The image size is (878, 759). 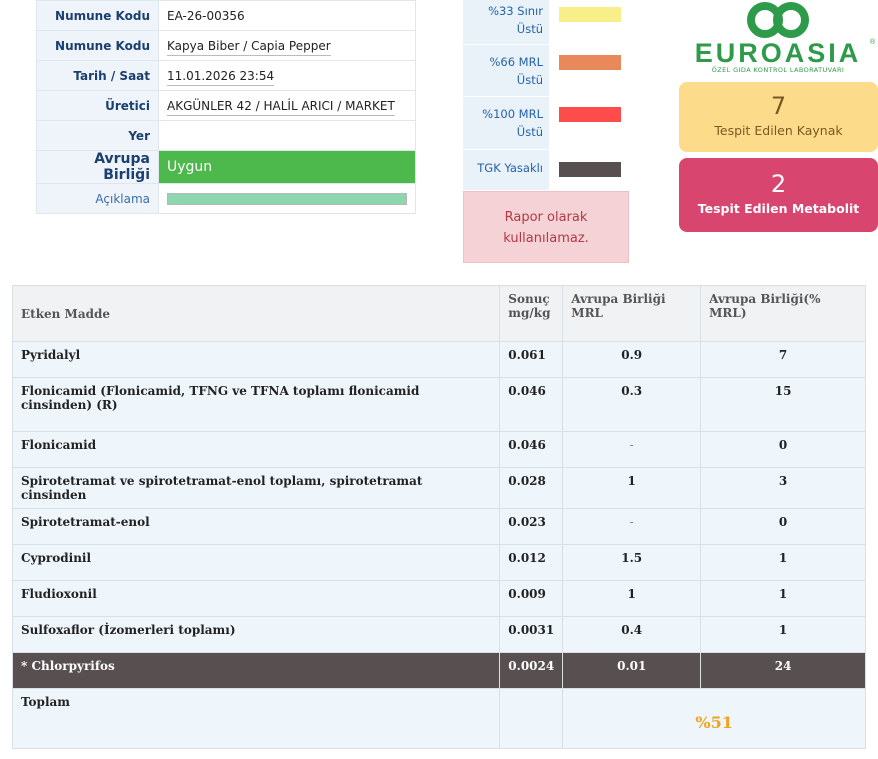 I want to click on mrl-percent-cell: 15, so click(x=783, y=404).